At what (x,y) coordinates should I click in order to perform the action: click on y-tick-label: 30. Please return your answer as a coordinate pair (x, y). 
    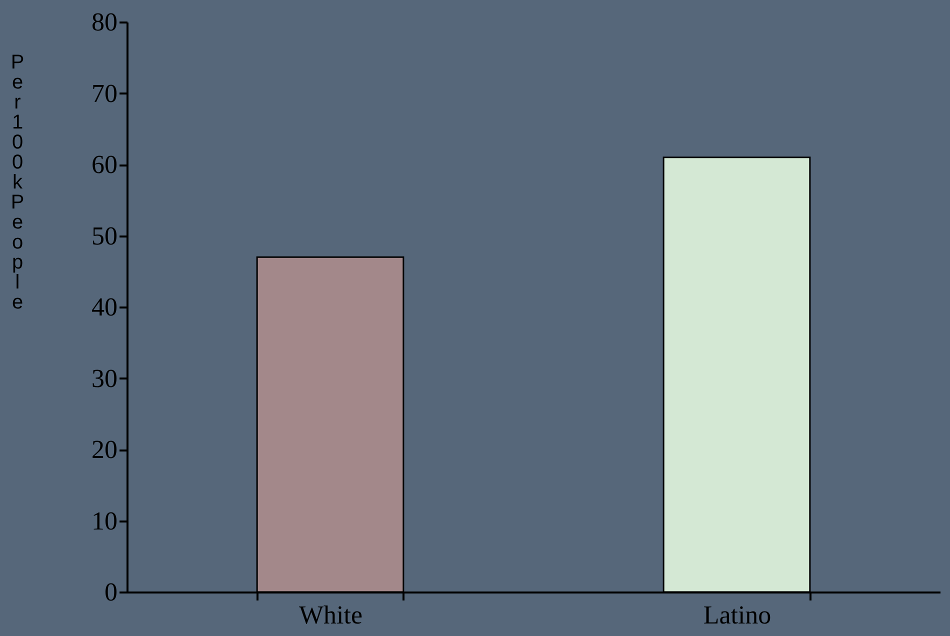
    Looking at the image, I should click on (105, 378).